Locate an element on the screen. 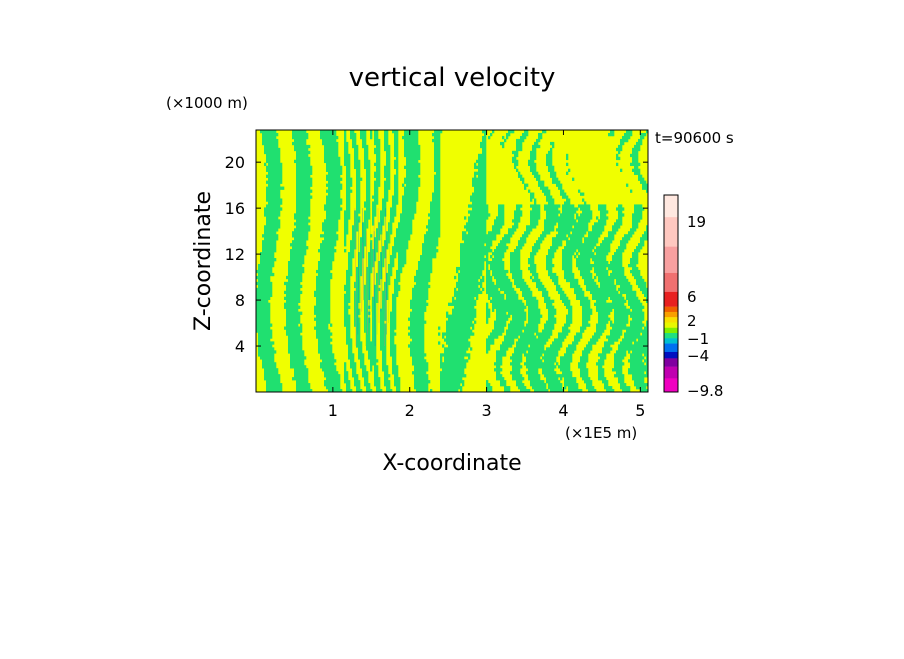  y-unit-label: (×1000 m) is located at coordinates (207, 103).